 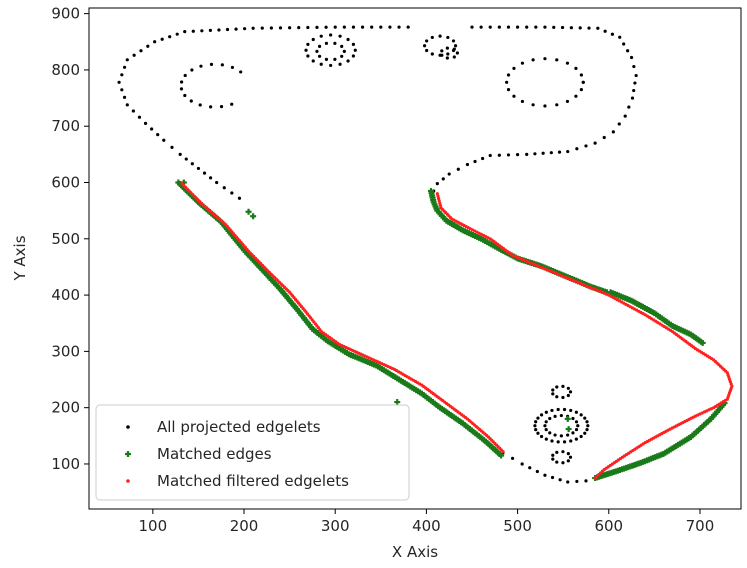 I want to click on x-tick-label: 500, so click(x=517, y=526).